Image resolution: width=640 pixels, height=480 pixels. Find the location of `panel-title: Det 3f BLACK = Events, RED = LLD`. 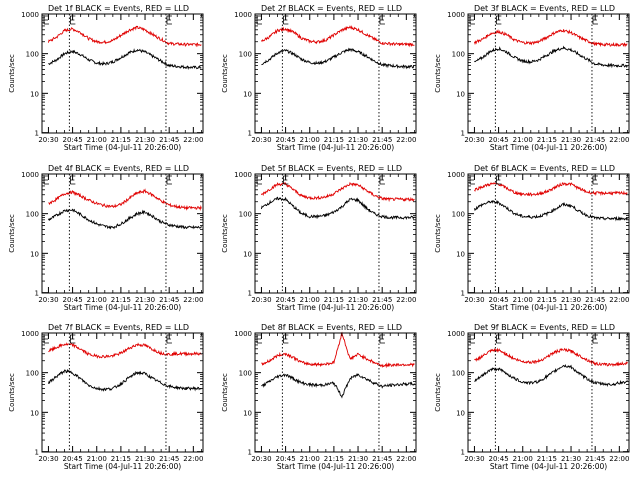

panel-title: Det 3f BLACK = Events, RED = LLD is located at coordinates (544, 8).